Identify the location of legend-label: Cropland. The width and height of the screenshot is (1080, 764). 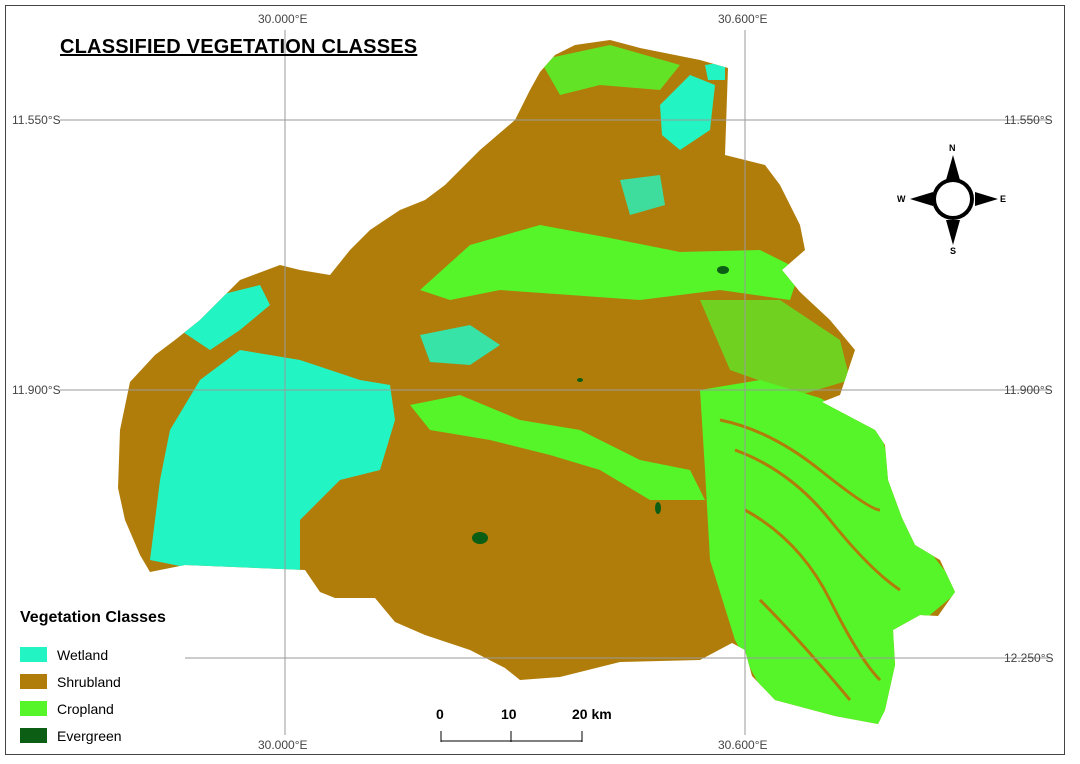
(85, 708).